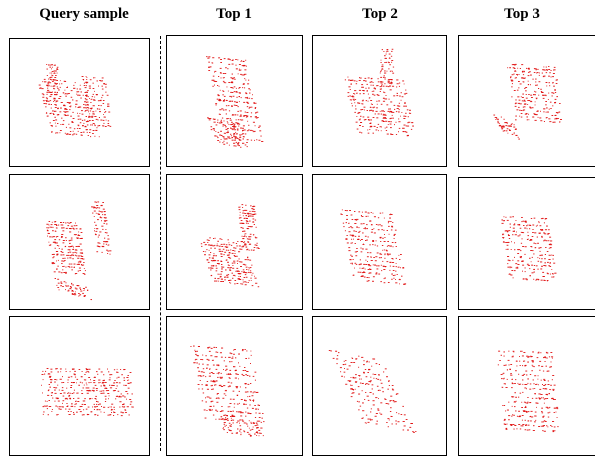 The height and width of the screenshot is (456, 595). Describe the element at coordinates (227, 391) in the screenshot. I see `point-cloud-plot` at that location.